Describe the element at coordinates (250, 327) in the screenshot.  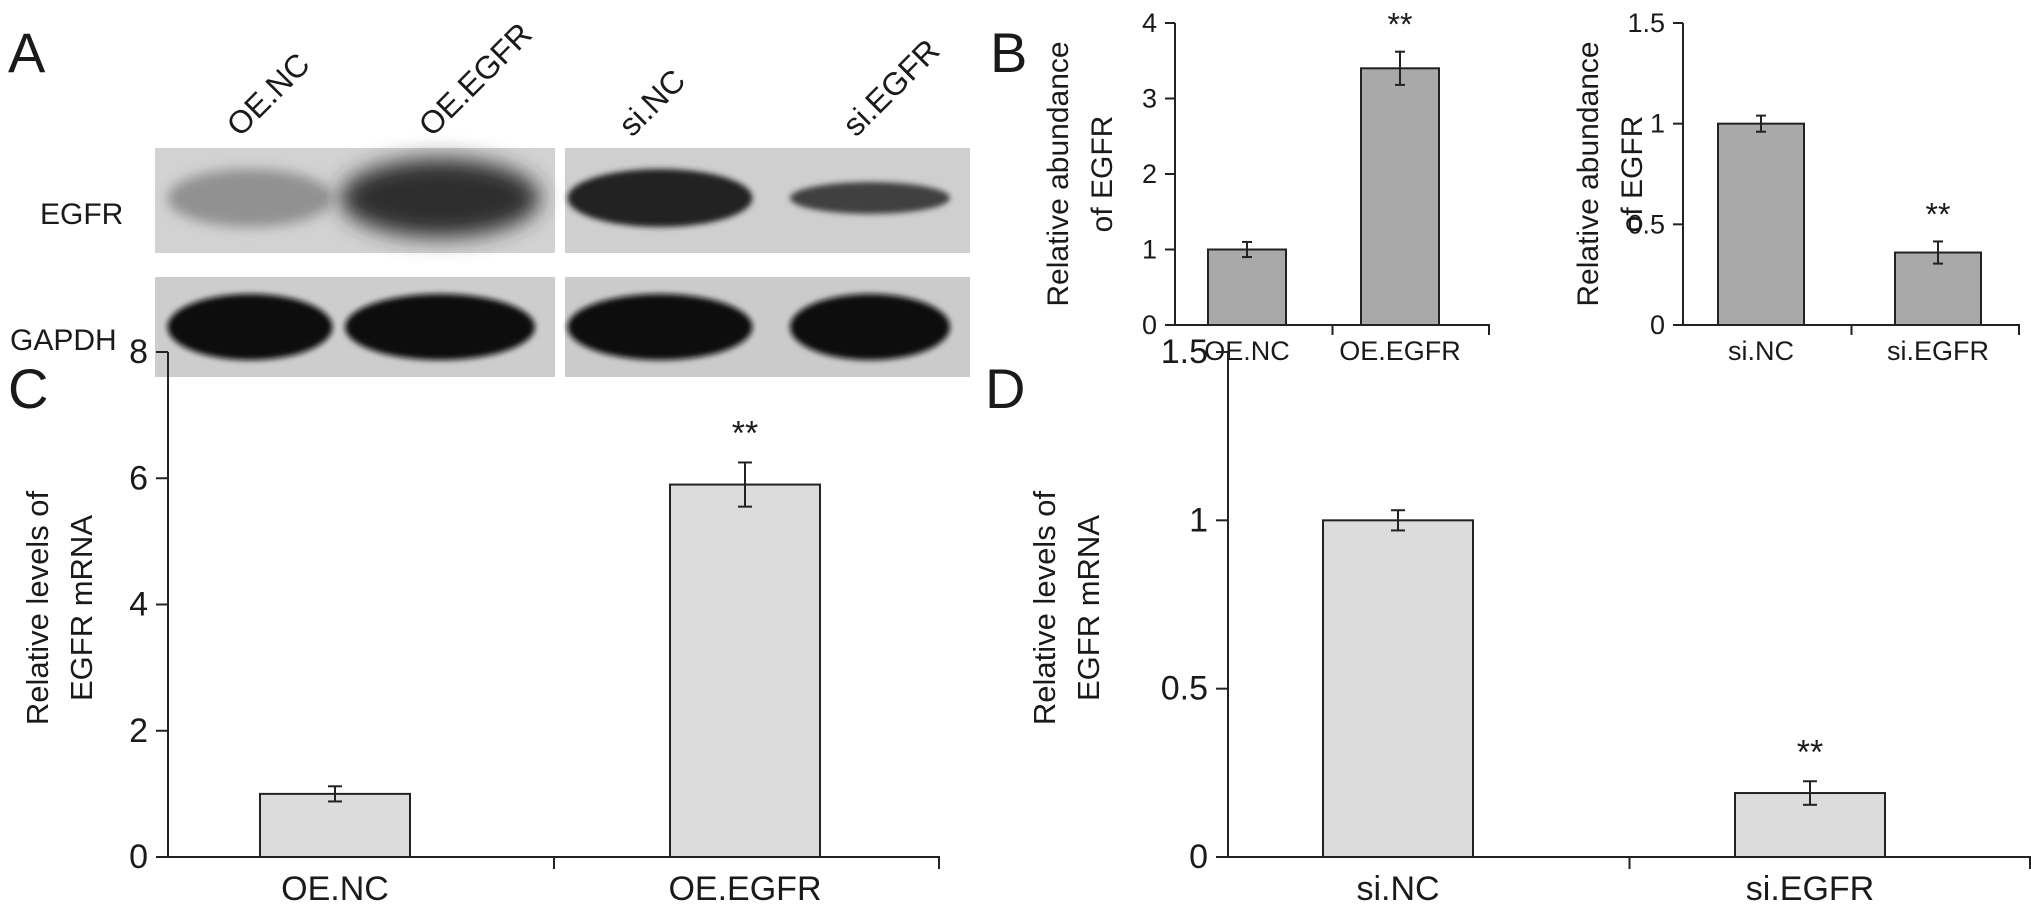
I see `band-gapdh-oe-nc` at that location.